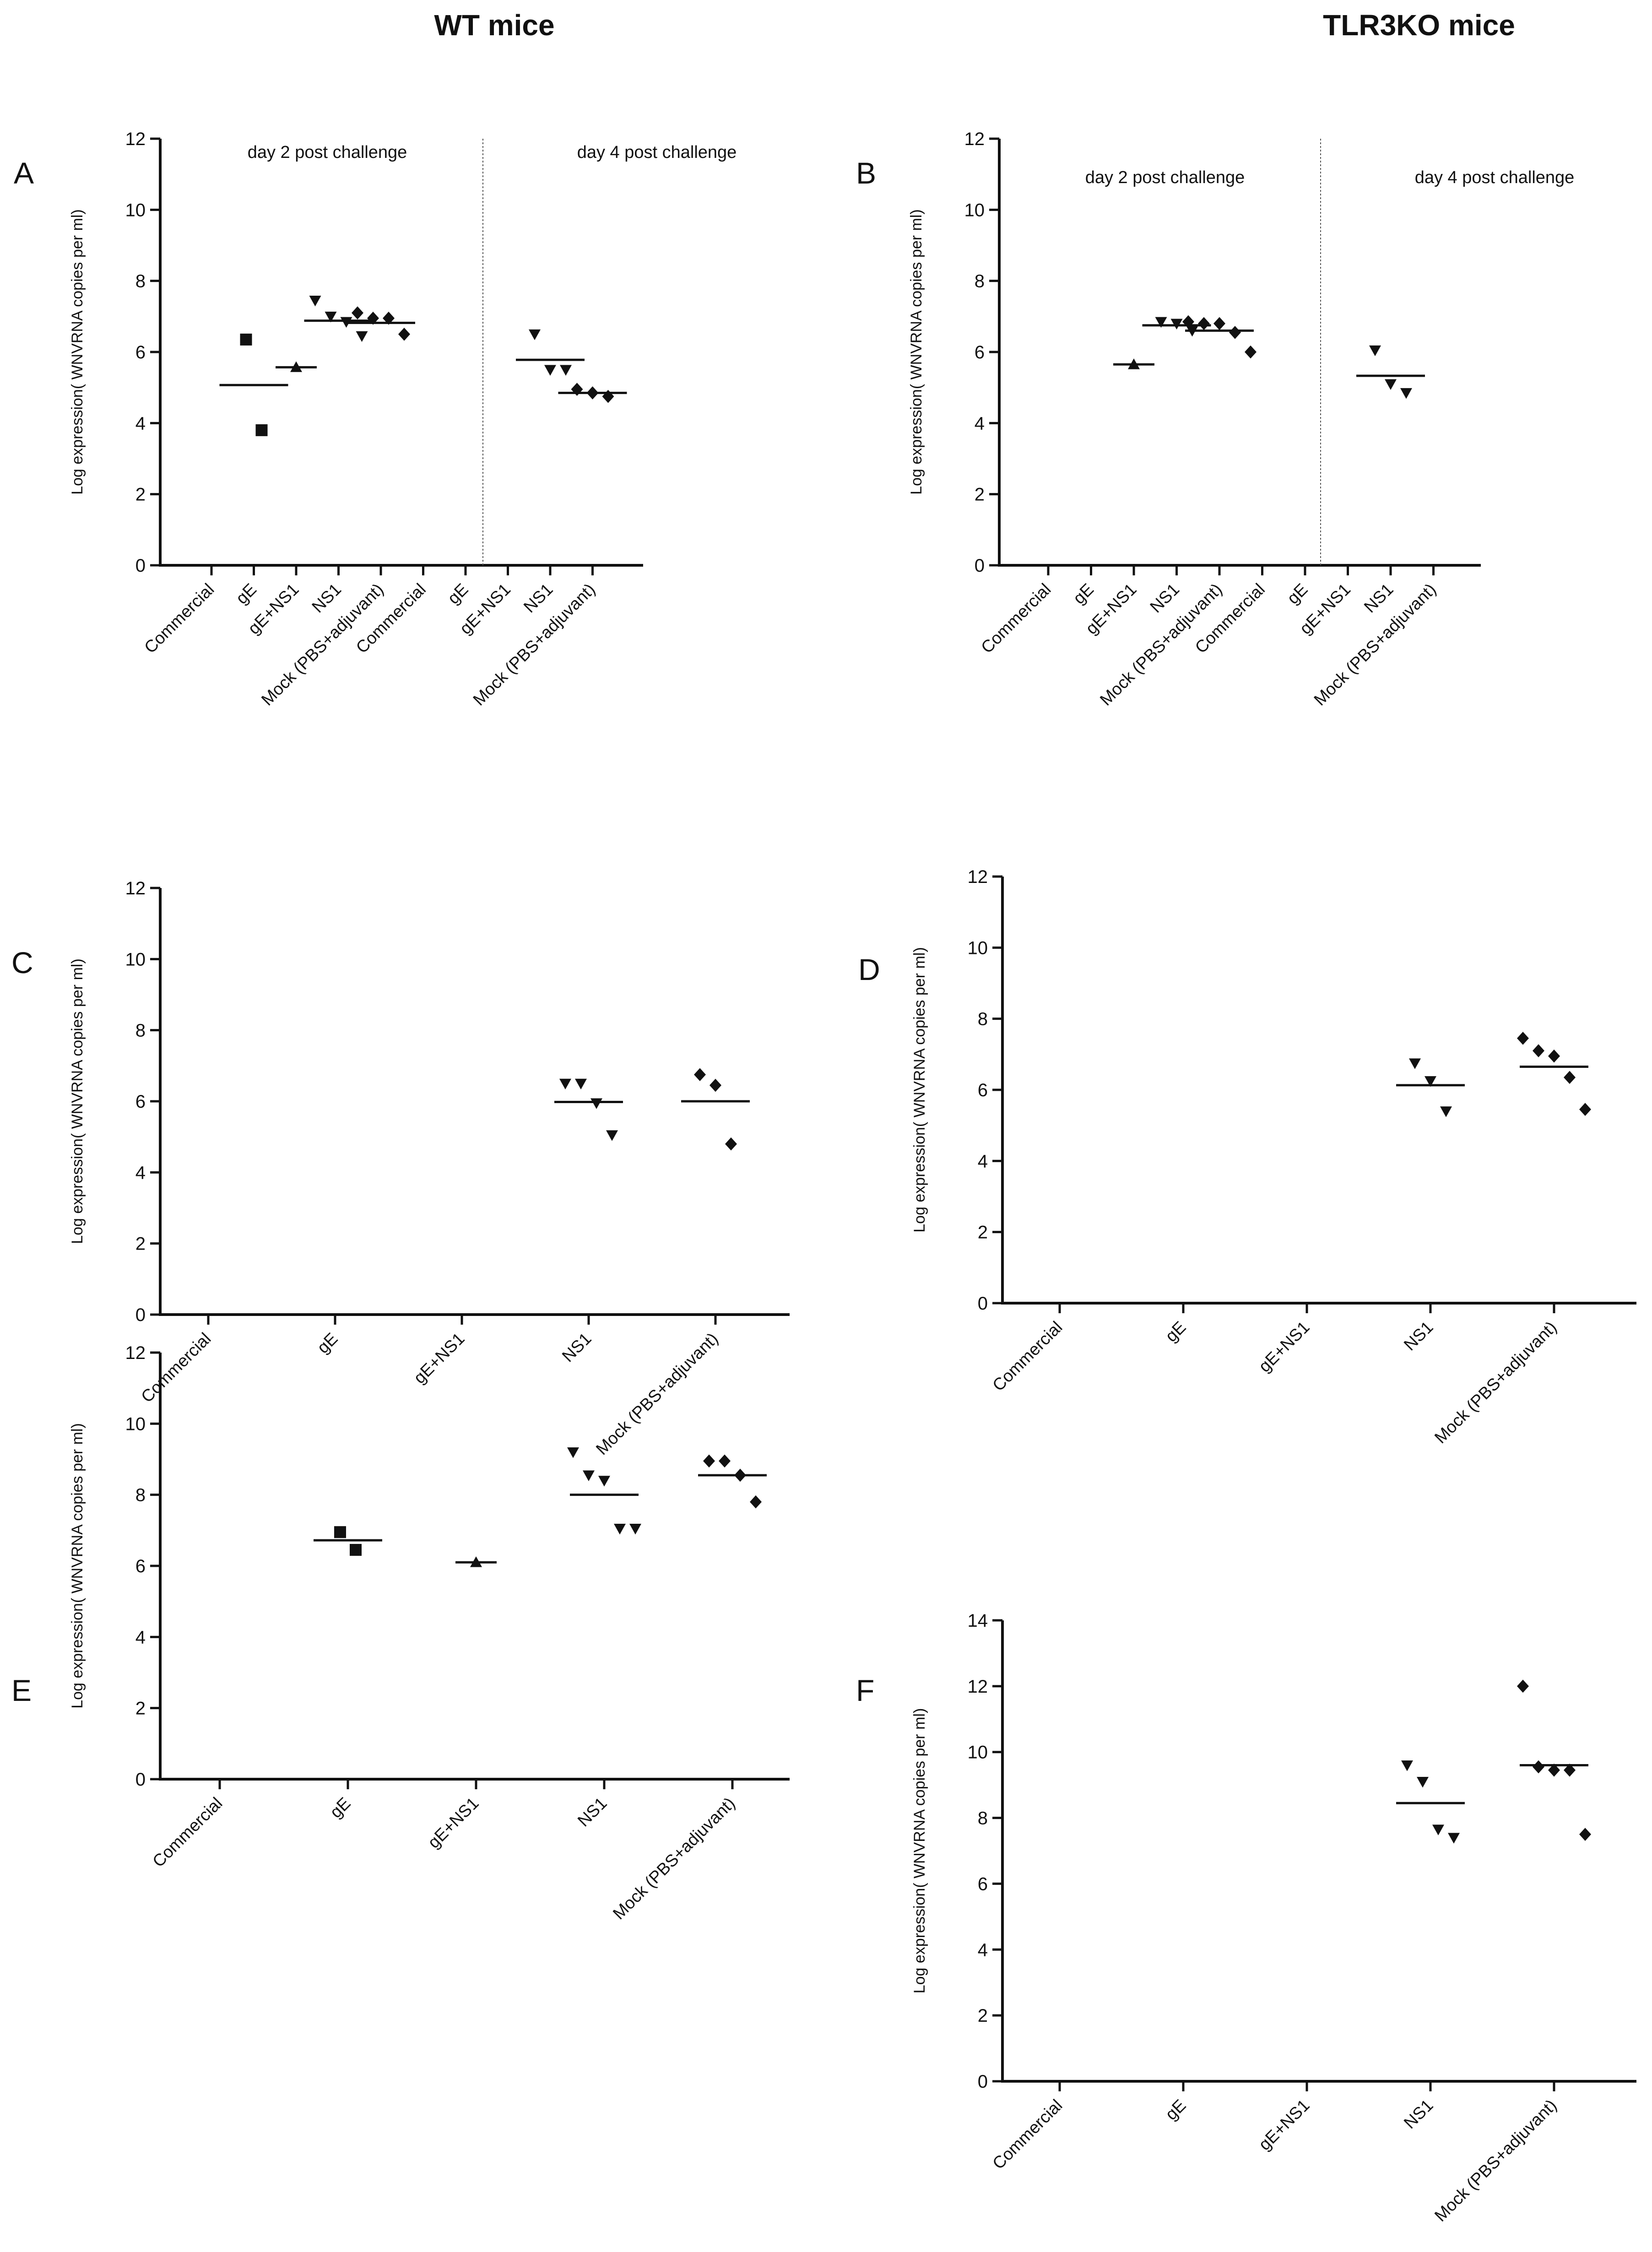 Image resolution: width=1652 pixels, height=2252 pixels. I want to click on panel-e-y-tick-label: 12, so click(135, 1353).